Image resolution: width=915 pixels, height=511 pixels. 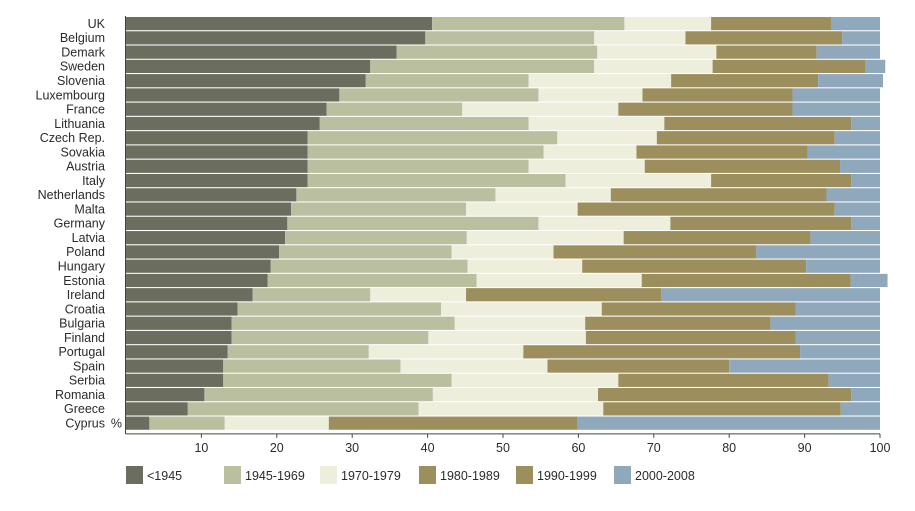 I want to click on bar-portugal-1945-1969, so click(x=298, y=352).